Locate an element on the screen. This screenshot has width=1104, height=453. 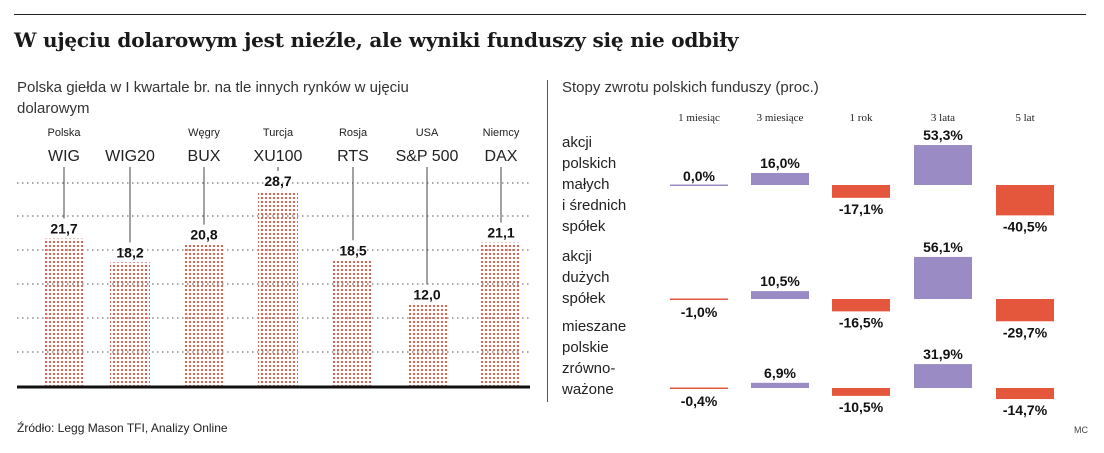
return-value-label: 0,0% is located at coordinates (699, 176).